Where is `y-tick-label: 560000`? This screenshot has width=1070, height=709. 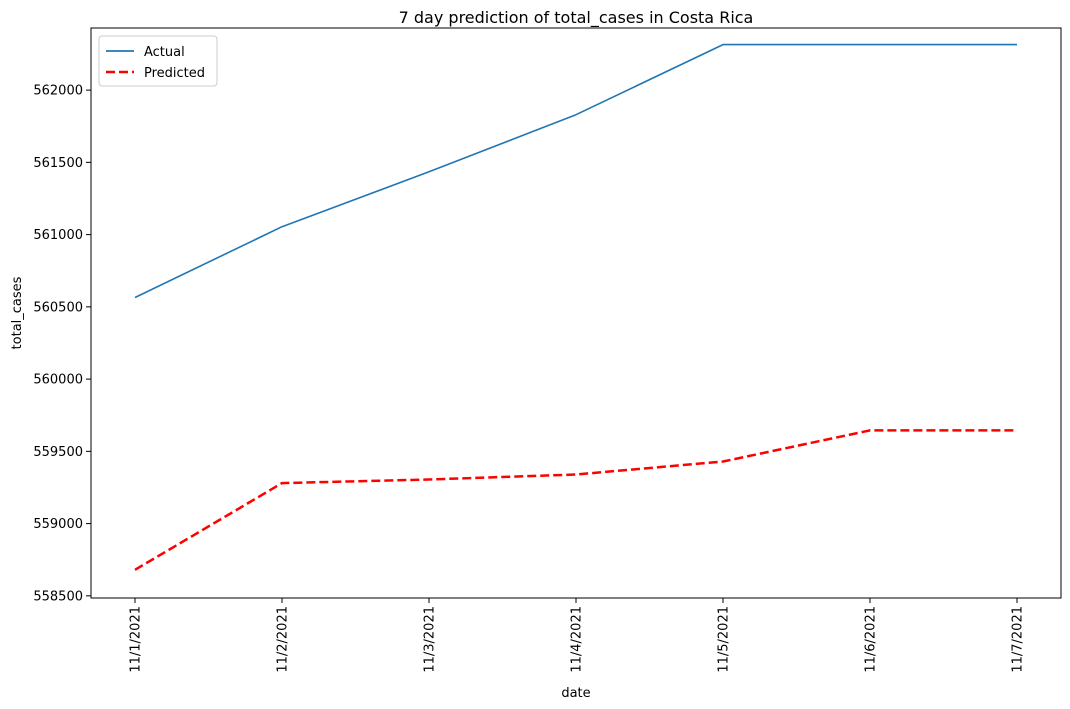 y-tick-label: 560000 is located at coordinates (58, 380).